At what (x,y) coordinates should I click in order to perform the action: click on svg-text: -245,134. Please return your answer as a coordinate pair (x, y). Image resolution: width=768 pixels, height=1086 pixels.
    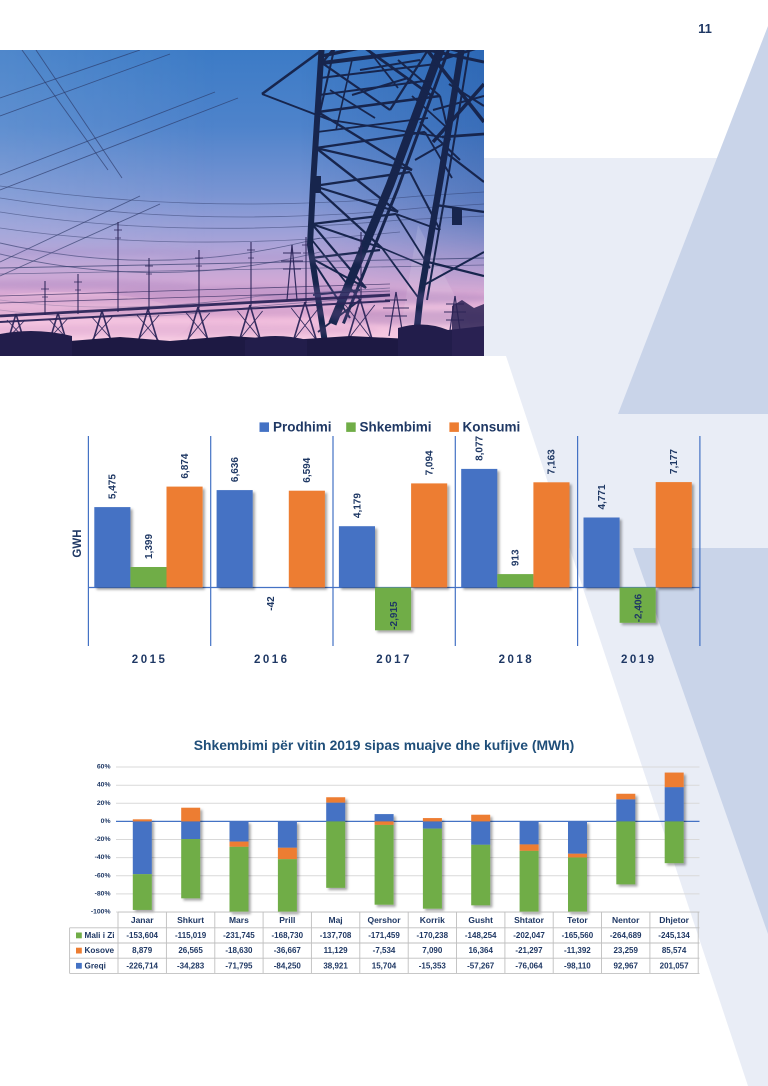
    Looking at the image, I should click on (674, 935).